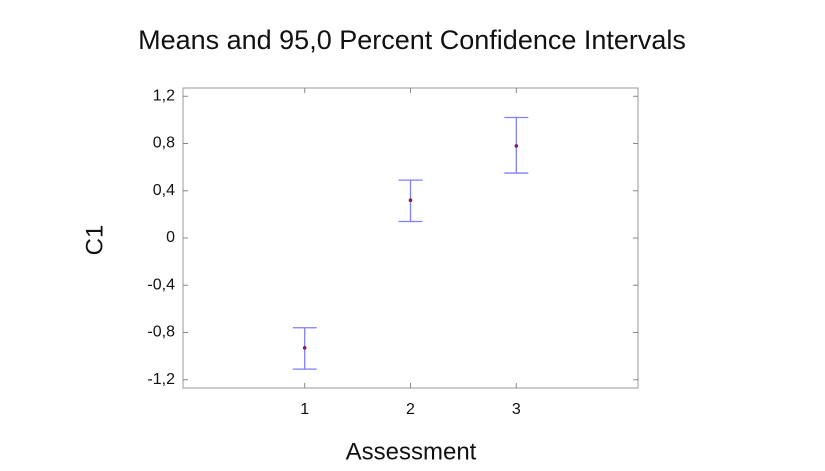 Image resolution: width=825 pixels, height=471 pixels. I want to click on x-tick-label: 2, so click(410, 409).